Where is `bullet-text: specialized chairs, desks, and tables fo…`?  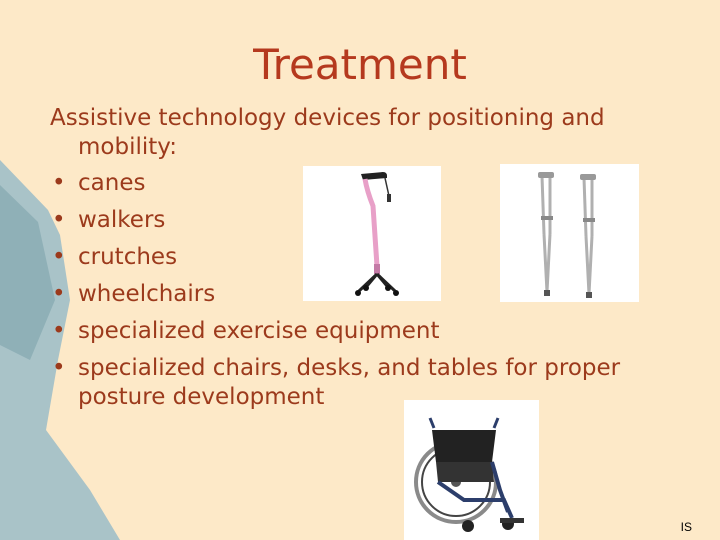
bullet-text: specialized chairs, desks, and tables fo… is located at coordinates (349, 382).